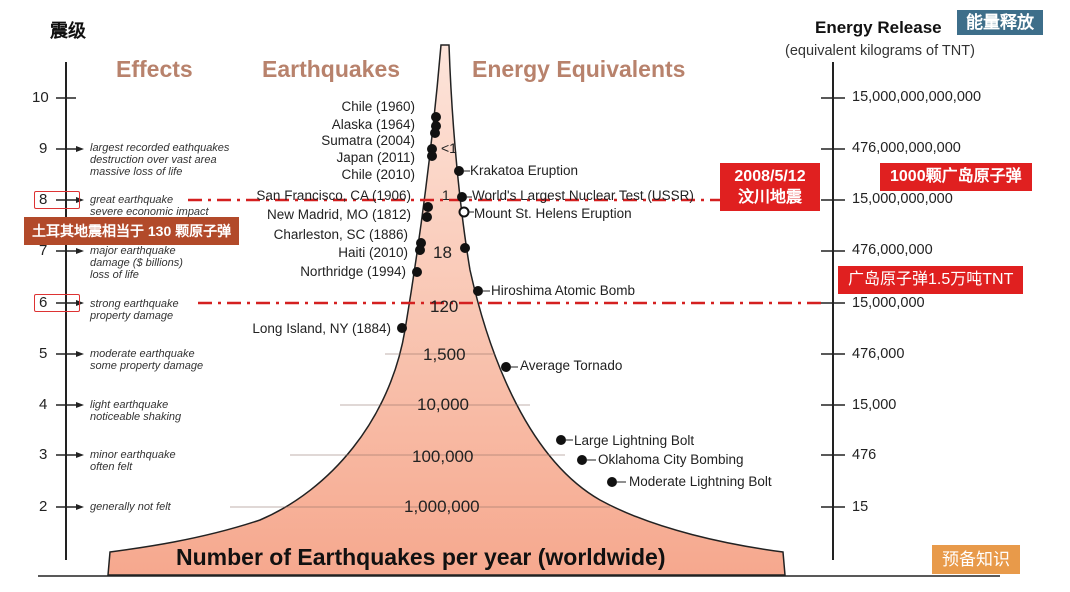 The width and height of the screenshot is (1070, 592). Describe the element at coordinates (956, 177) in the screenshot. I see `hiroshima-1000-callout: 1000颗广岛原子弹` at that location.